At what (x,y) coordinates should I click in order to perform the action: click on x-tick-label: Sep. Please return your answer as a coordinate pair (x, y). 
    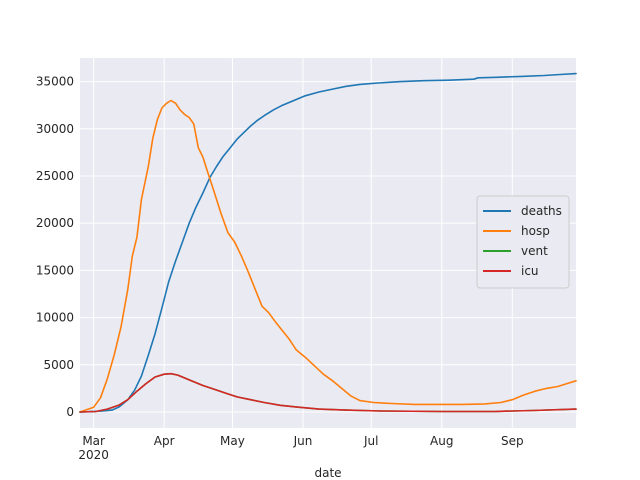
    Looking at the image, I should click on (512, 441).